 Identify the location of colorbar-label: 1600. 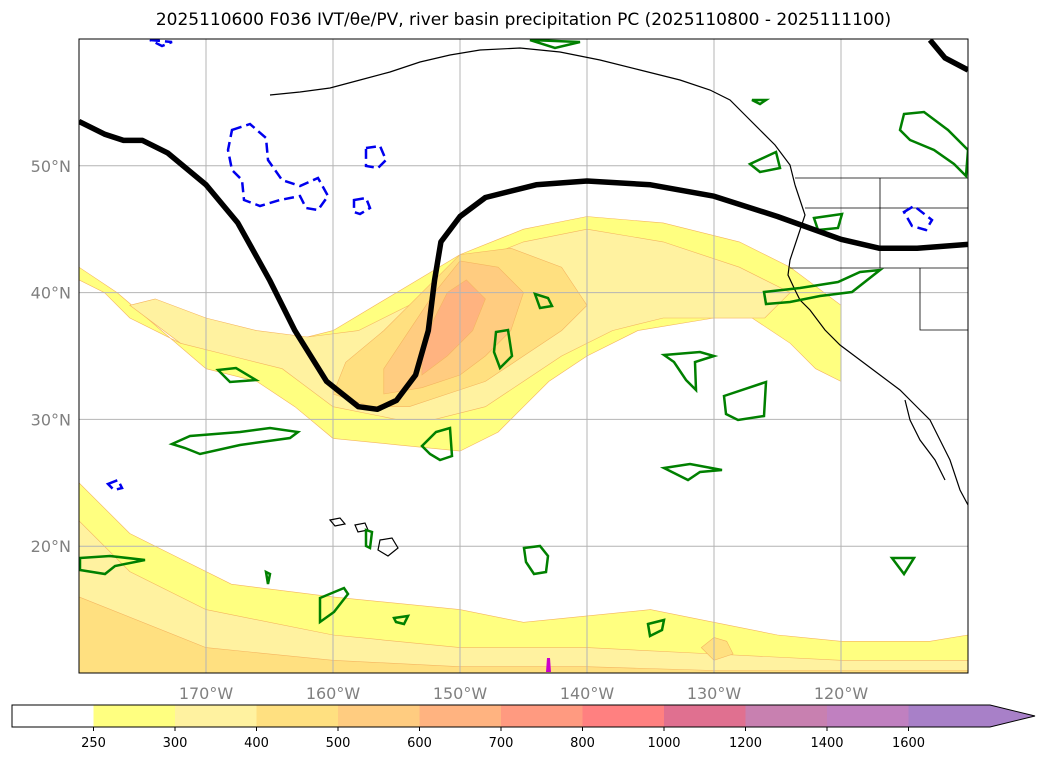
(908, 743).